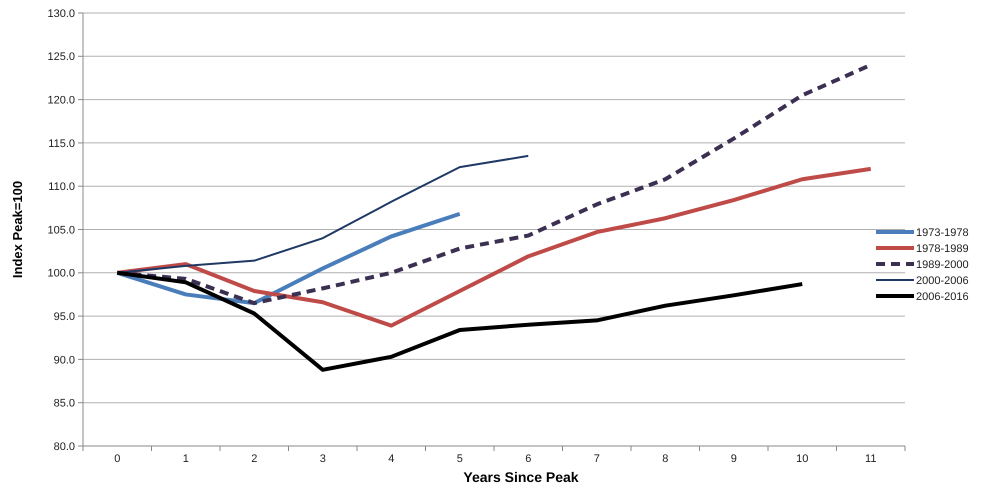 The height and width of the screenshot is (487, 987). I want to click on x-tick-label: 3, so click(323, 459).